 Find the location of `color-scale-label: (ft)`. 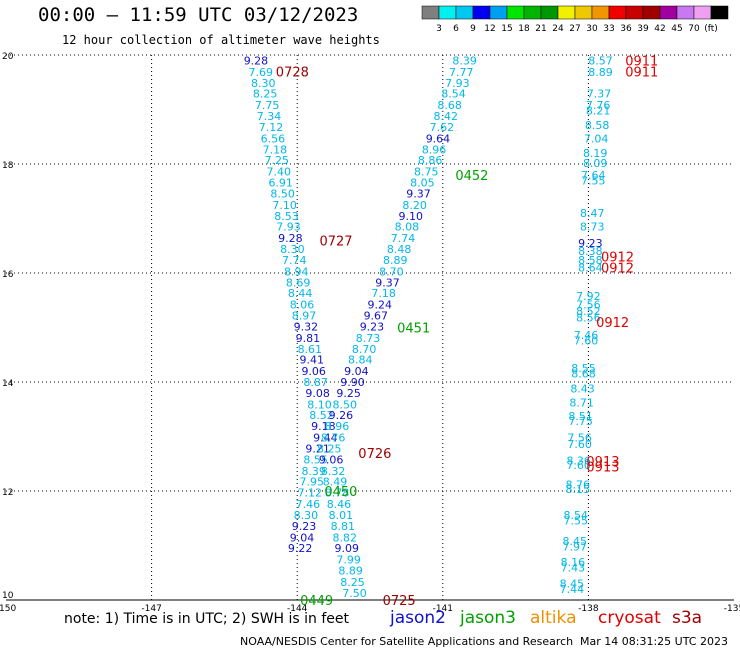

color-scale-label: (ft) is located at coordinates (711, 29).